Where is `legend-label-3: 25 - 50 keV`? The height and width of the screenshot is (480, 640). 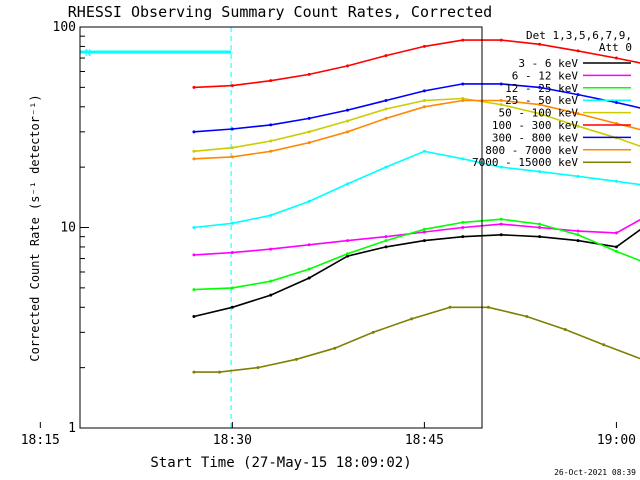
legend-label-3: 25 - 50 keV is located at coordinates (541, 100).